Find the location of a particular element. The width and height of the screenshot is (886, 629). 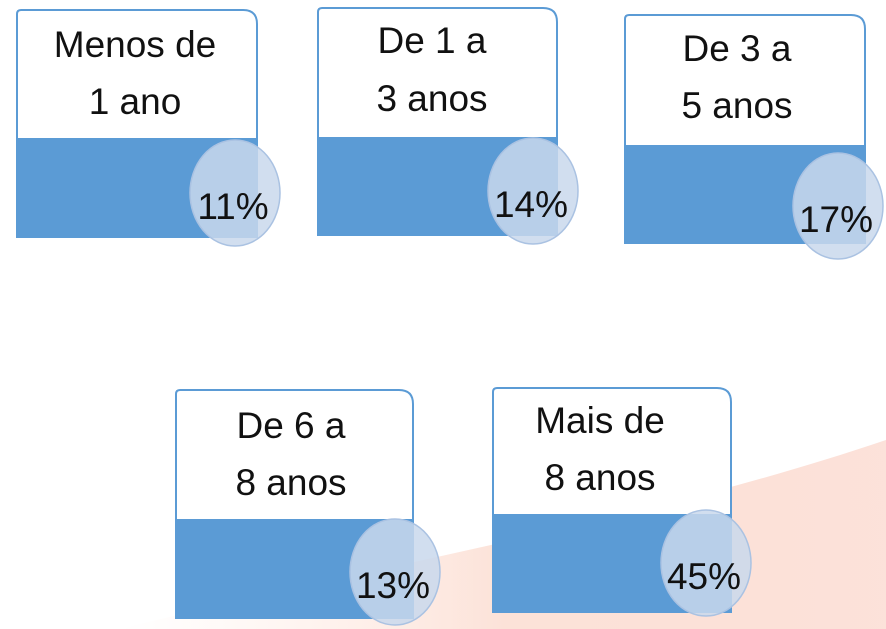

percent-label: 14% is located at coordinates (531, 204).